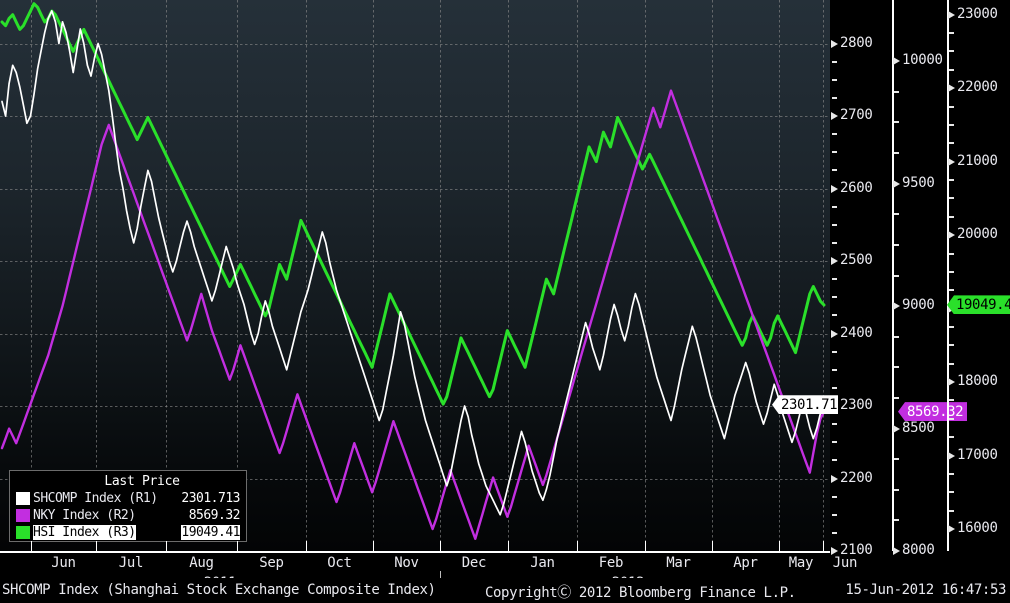  Describe the element at coordinates (925, 590) in the screenshot. I see `footer-timestamp: 15-Jun-2012 16:47:53` at that location.